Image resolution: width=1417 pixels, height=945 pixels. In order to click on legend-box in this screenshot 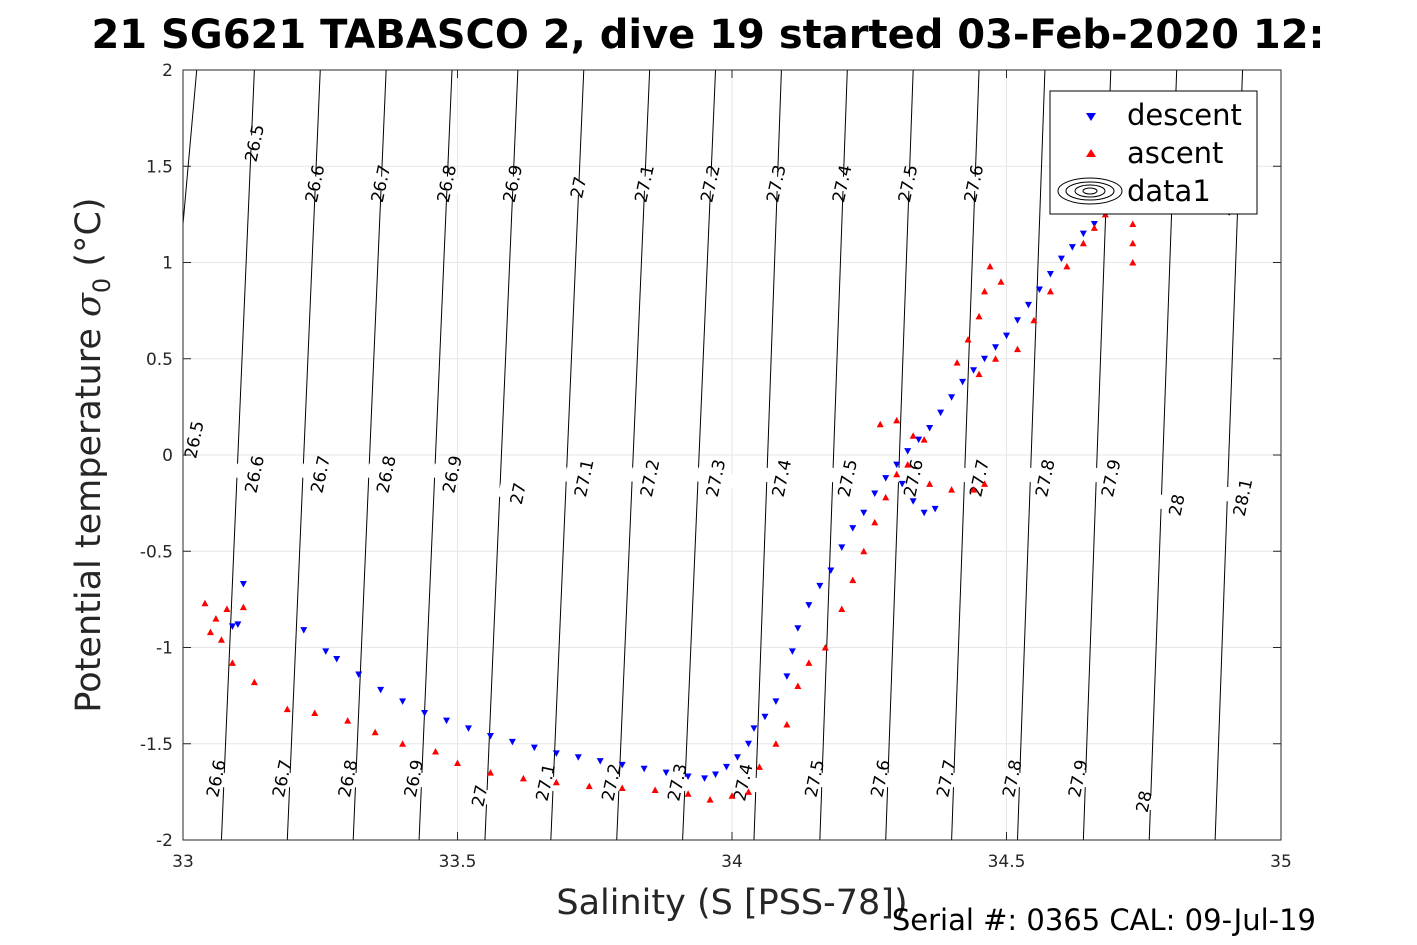, I will do `click(1153, 152)`.